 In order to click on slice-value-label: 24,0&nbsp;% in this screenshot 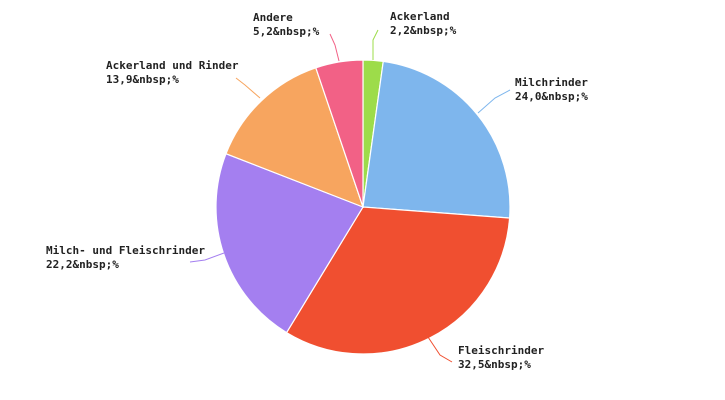, I will do `click(551, 96)`.